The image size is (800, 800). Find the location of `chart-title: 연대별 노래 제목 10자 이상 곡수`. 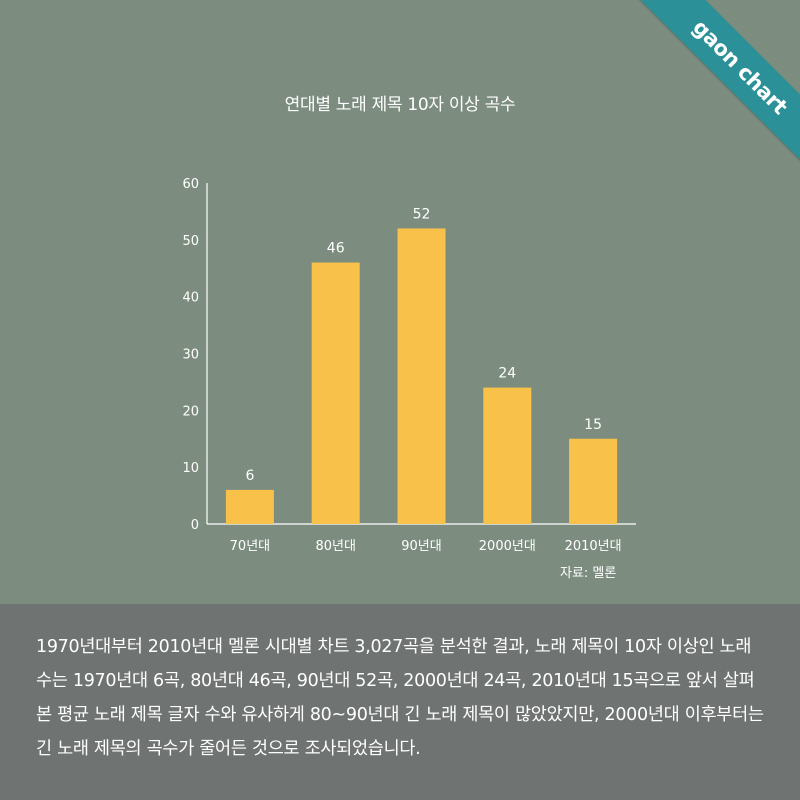

chart-title: 연대별 노래 제목 10자 이상 곡수 is located at coordinates (400, 105).